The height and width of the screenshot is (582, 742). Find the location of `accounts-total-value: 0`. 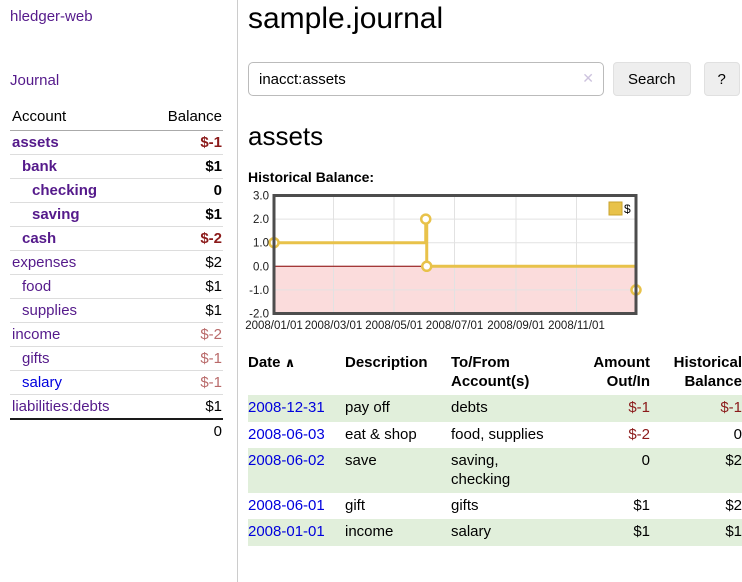

accounts-total-value: 0 is located at coordinates (184, 430).